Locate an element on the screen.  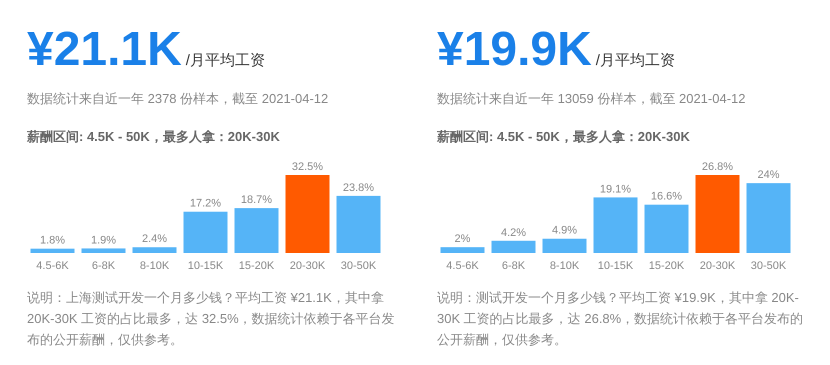
text: 数据统计来自近一年 2378 份样本，截至 2021-04-12 is located at coordinates (177, 99).